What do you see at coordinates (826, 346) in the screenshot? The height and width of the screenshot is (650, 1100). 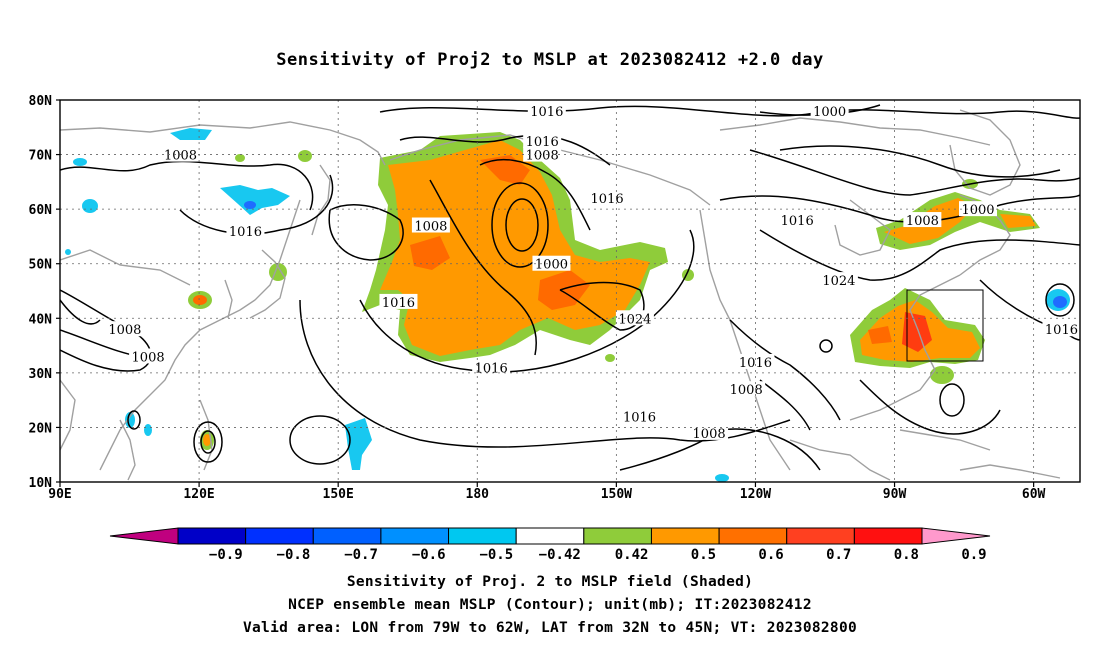 I see `contour-us-small` at bounding box center [826, 346].